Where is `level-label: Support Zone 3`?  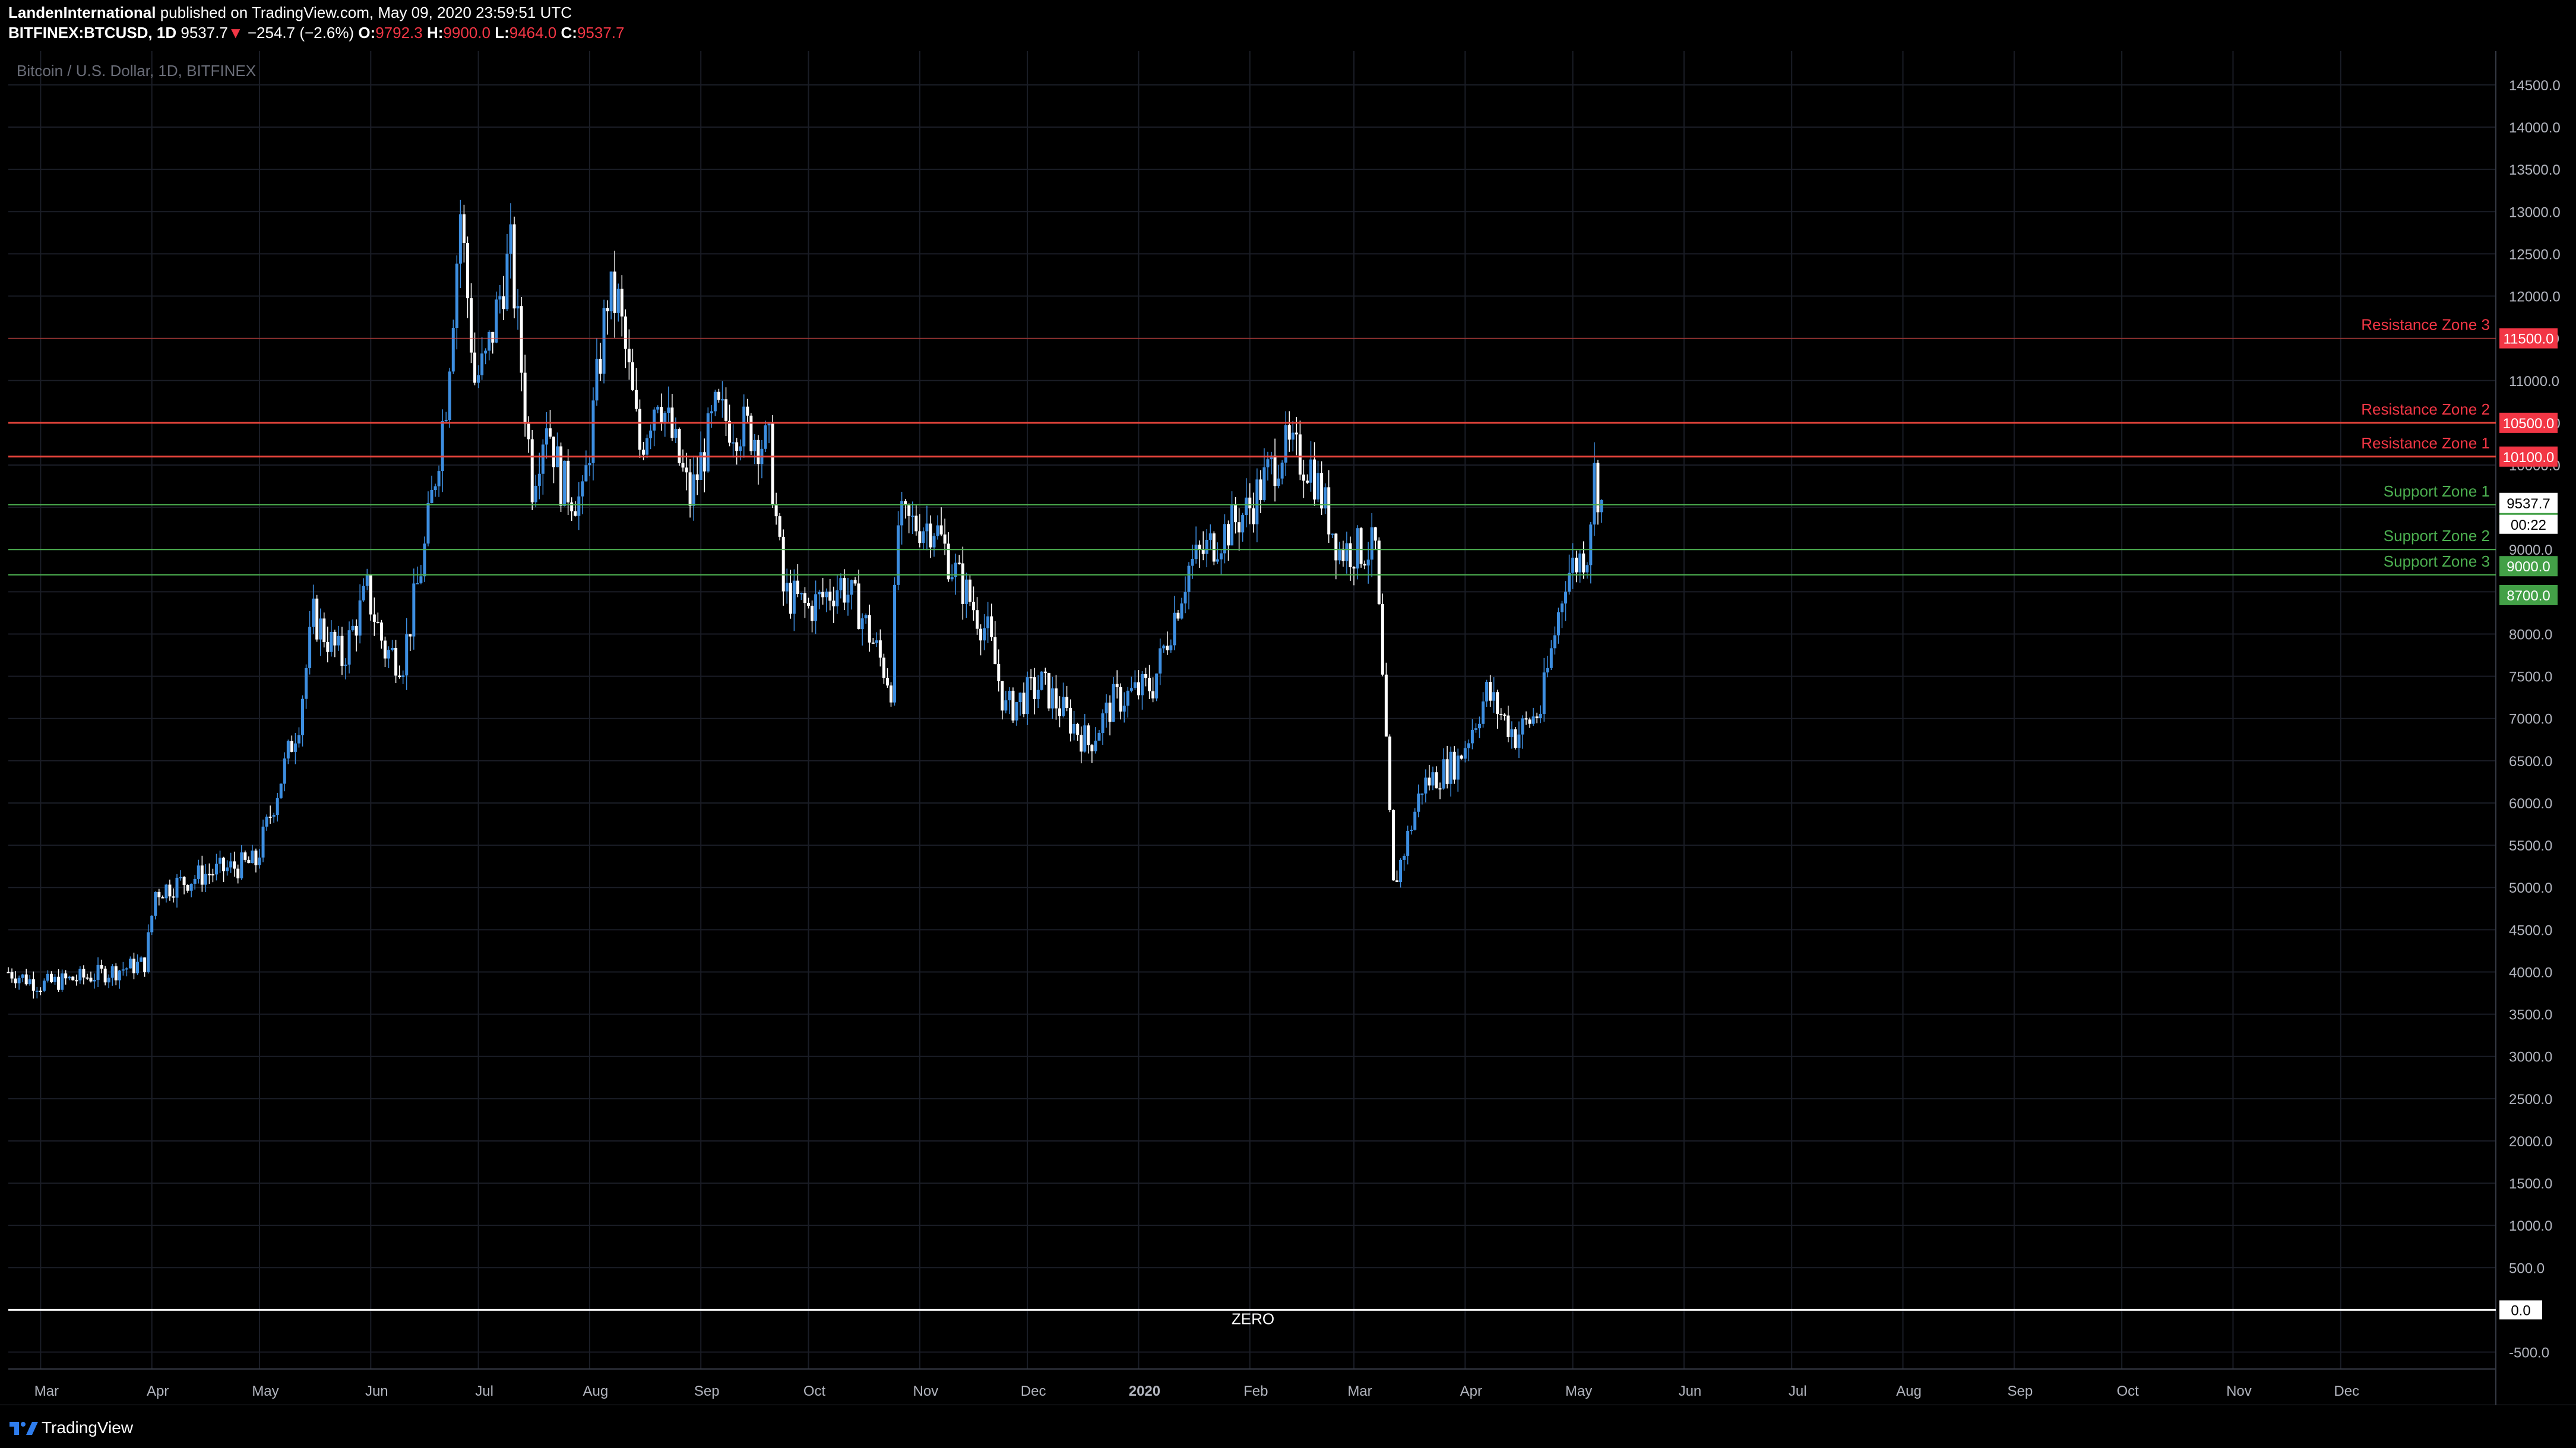
level-label: Support Zone 3 is located at coordinates (2437, 561).